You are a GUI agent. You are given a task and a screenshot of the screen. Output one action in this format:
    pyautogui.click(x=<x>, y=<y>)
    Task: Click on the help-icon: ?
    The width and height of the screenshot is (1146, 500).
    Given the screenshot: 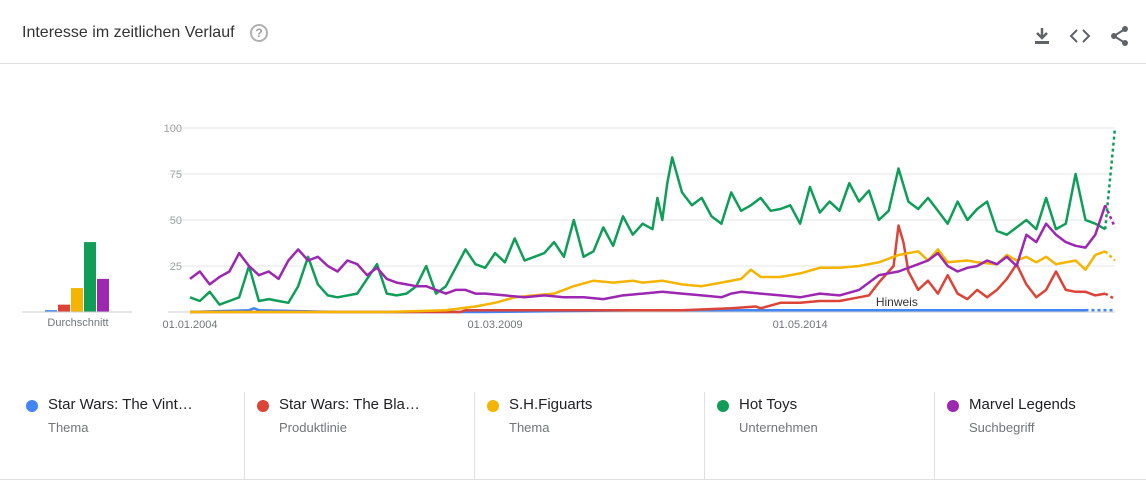 What is the action you would take?
    pyautogui.click(x=259, y=33)
    